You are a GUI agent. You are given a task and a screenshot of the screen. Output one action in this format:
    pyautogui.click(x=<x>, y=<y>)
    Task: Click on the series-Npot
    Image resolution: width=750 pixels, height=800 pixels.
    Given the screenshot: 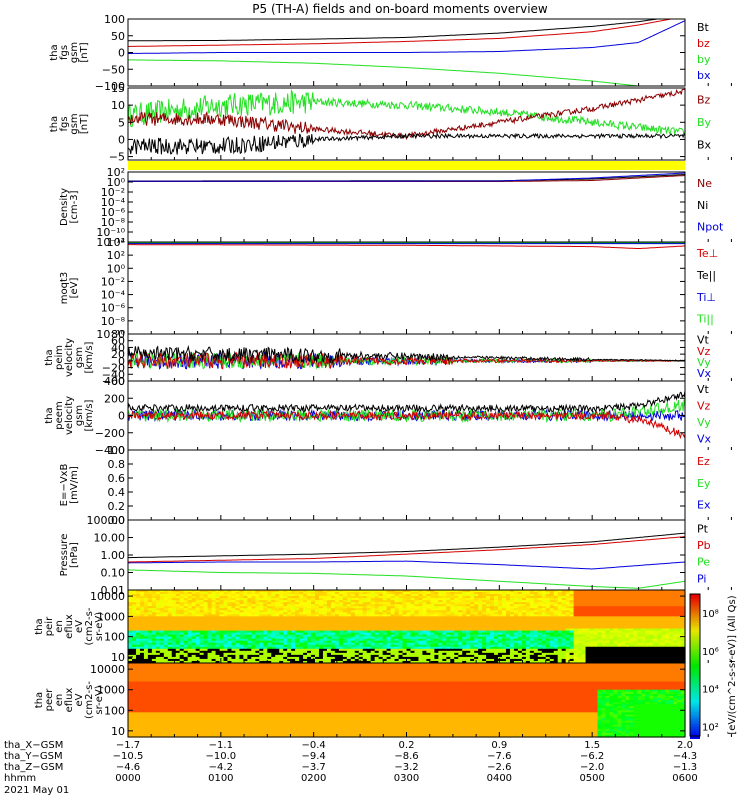 What is the action you would take?
    pyautogui.click(x=406, y=177)
    